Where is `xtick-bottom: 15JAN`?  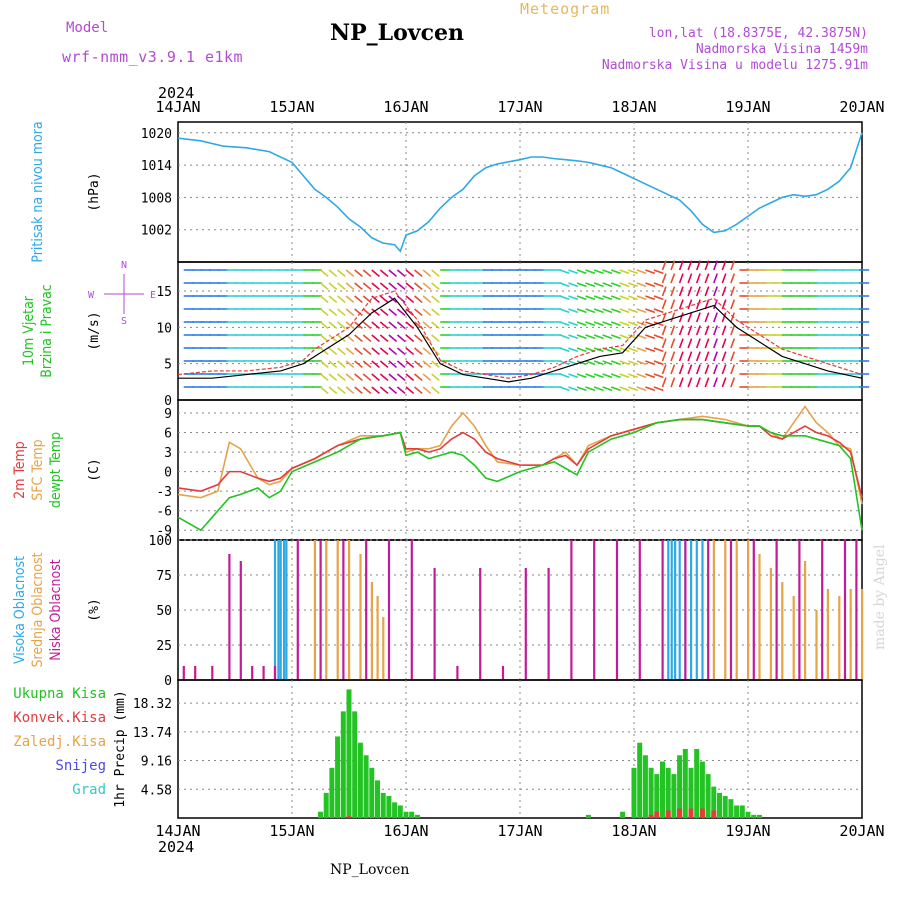 xtick-bottom: 15JAN is located at coordinates (291, 831).